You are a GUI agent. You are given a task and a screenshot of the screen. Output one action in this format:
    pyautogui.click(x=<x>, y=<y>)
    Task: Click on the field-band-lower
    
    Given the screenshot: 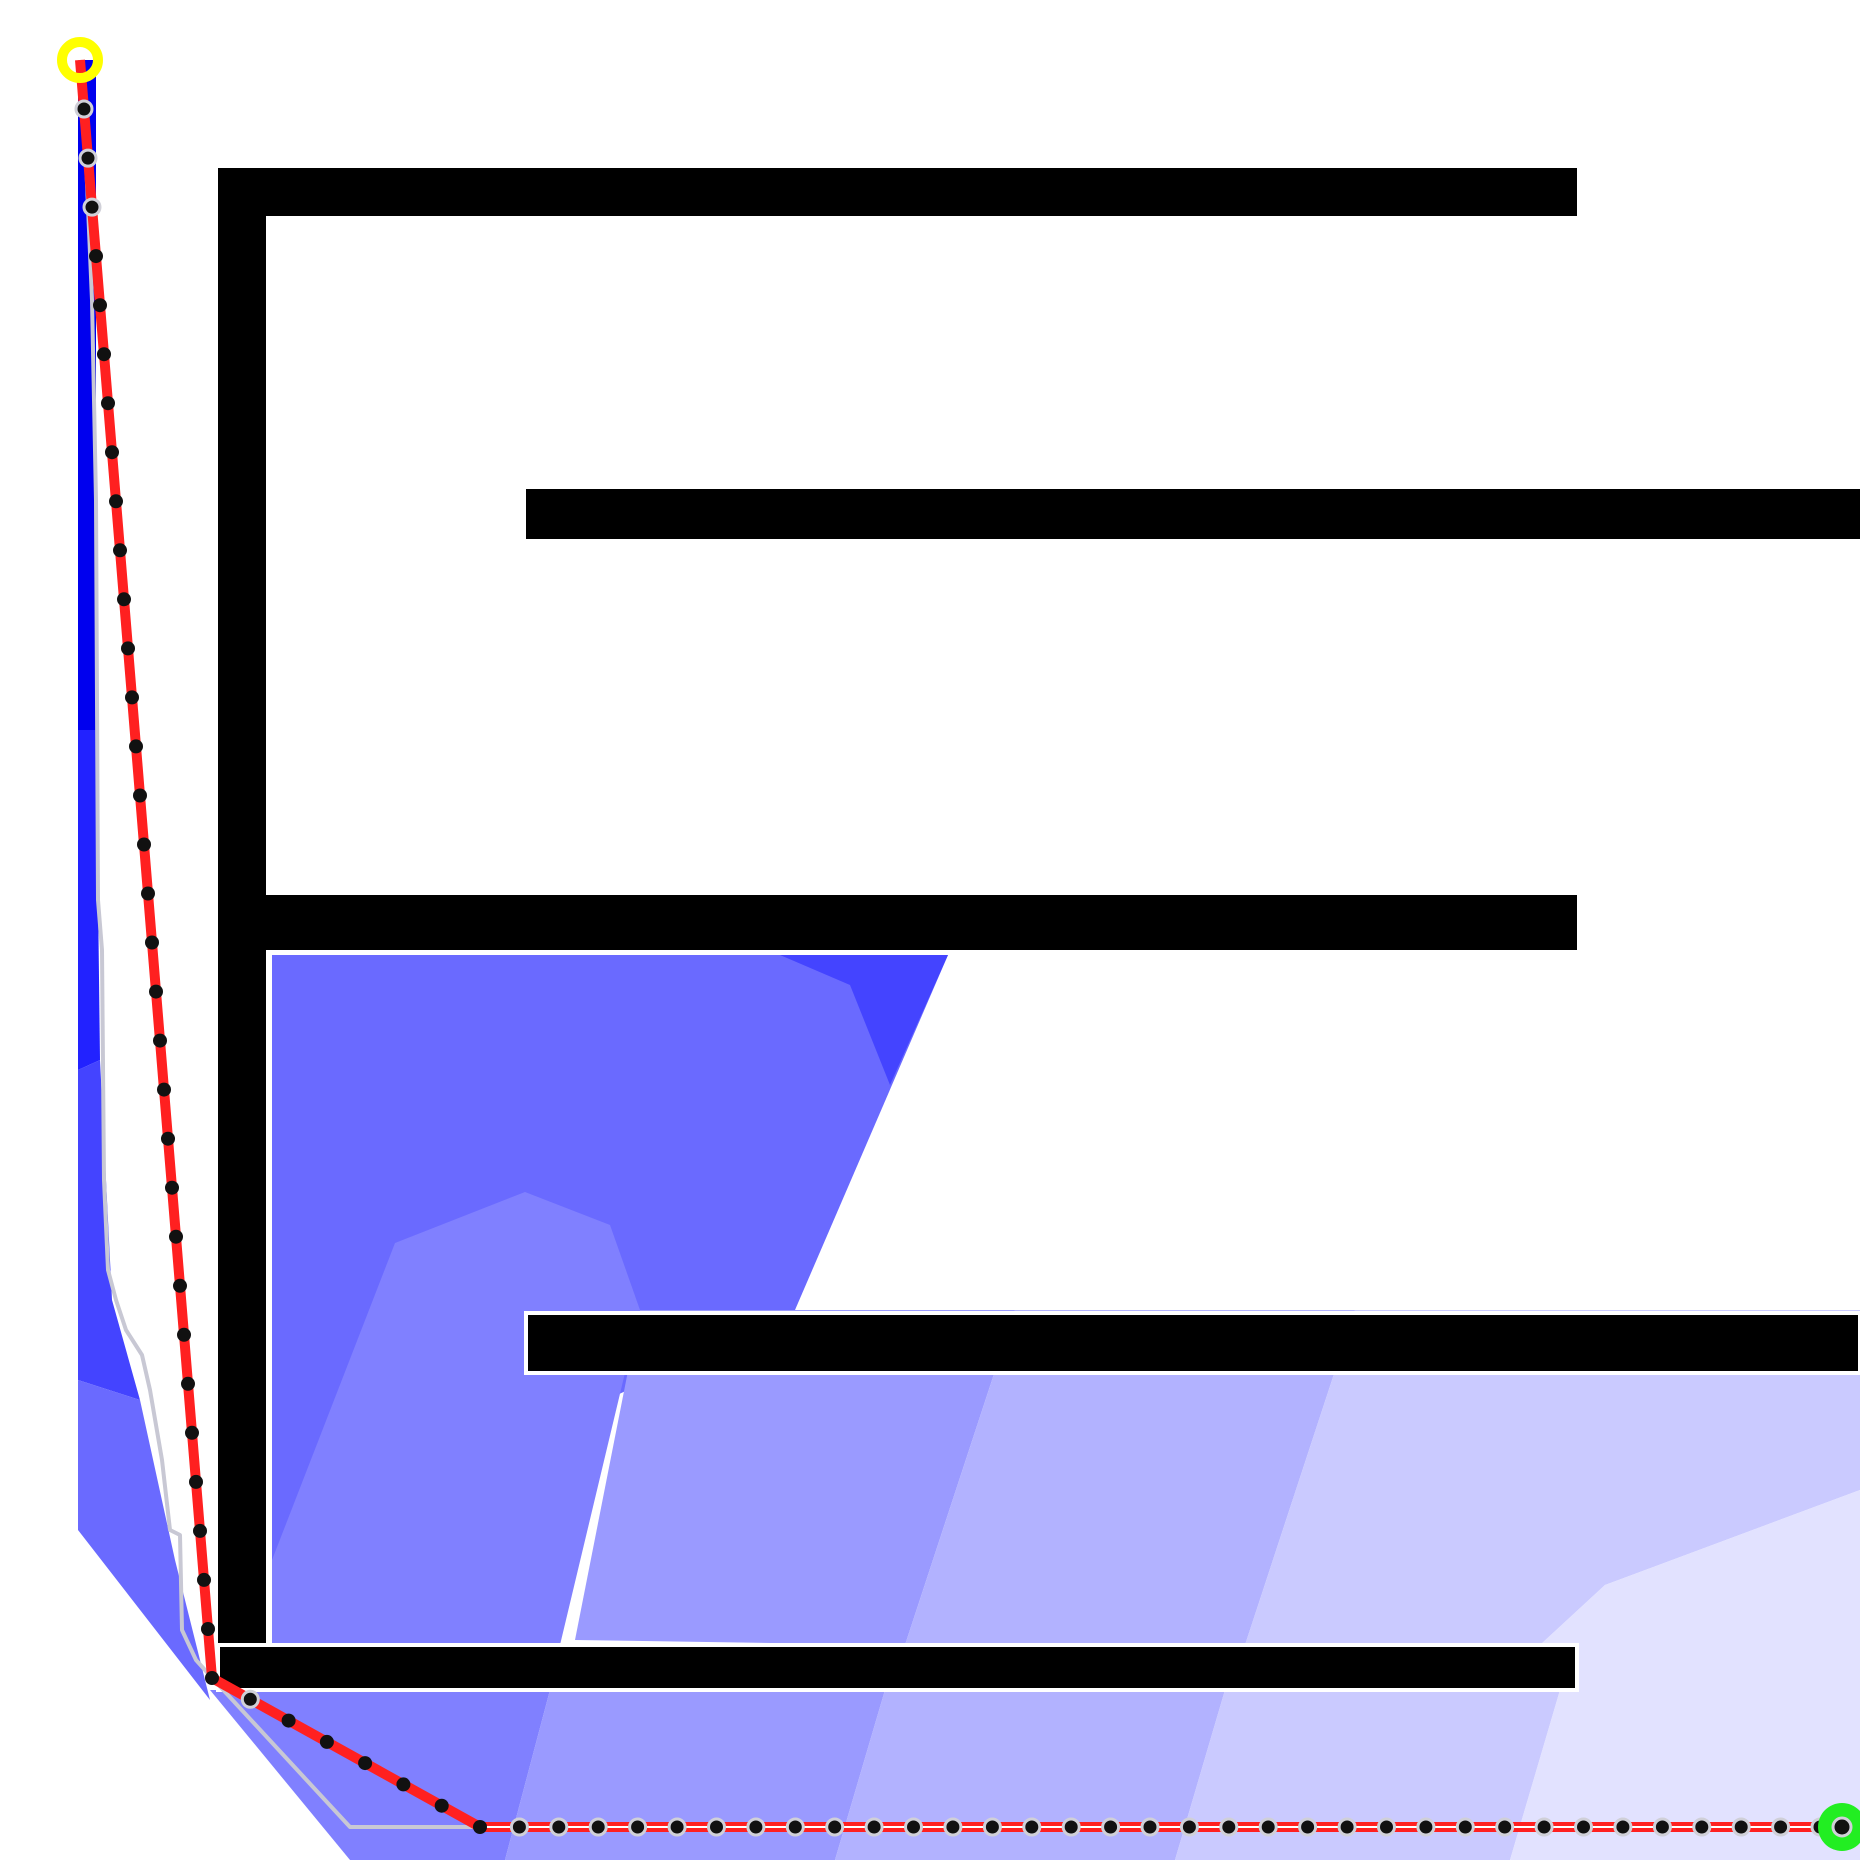 What is the action you would take?
    pyautogui.click(x=144, y=1540)
    